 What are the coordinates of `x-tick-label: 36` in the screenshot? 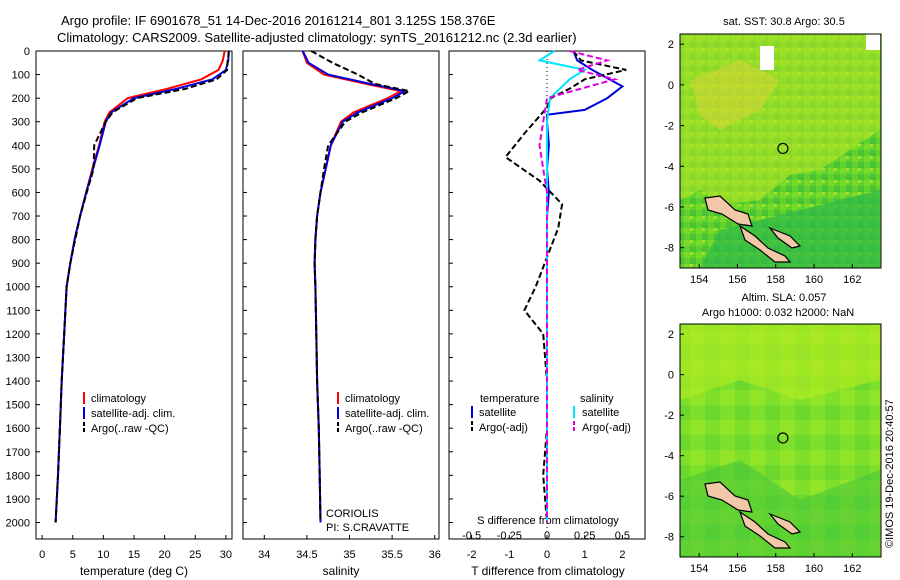 It's located at (435, 555).